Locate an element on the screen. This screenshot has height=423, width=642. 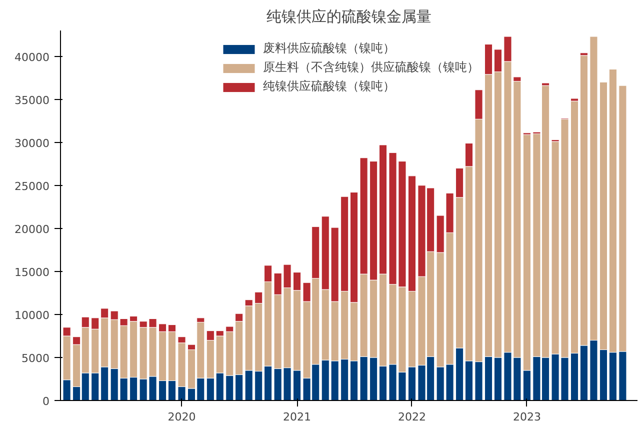
y-tick-label: 20000 is located at coordinates (32, 229).